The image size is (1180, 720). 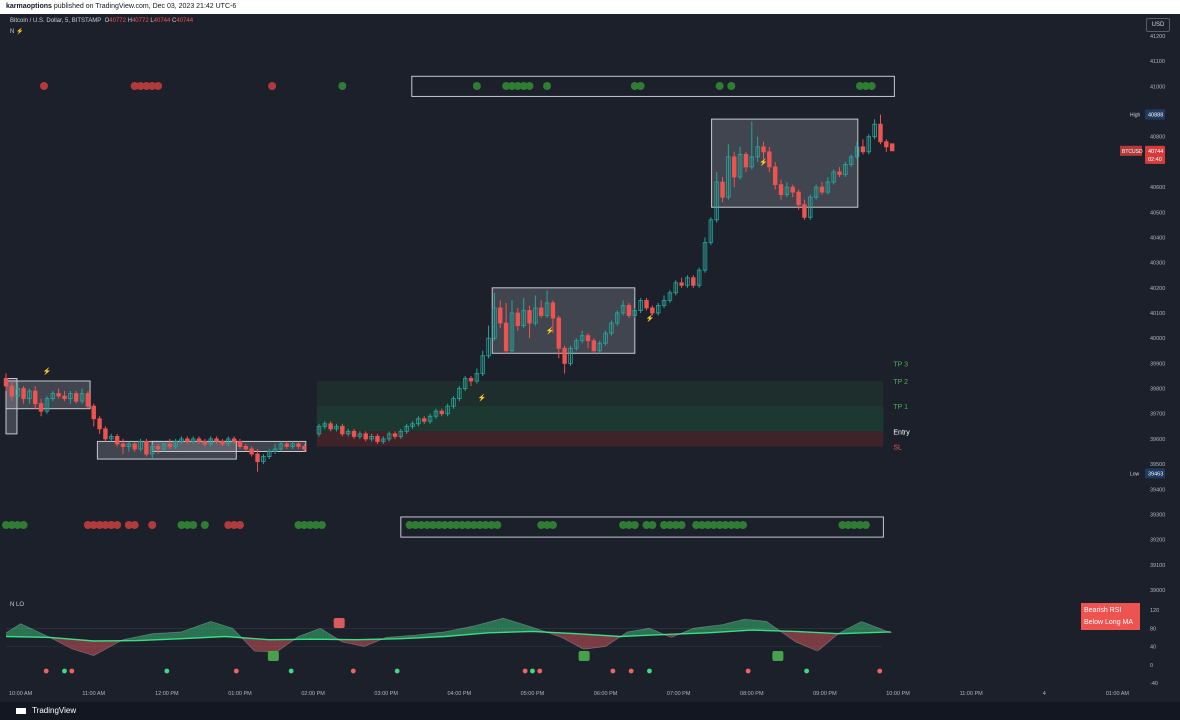 I want to click on publisher-name: karmaoptions, so click(x=29, y=6).